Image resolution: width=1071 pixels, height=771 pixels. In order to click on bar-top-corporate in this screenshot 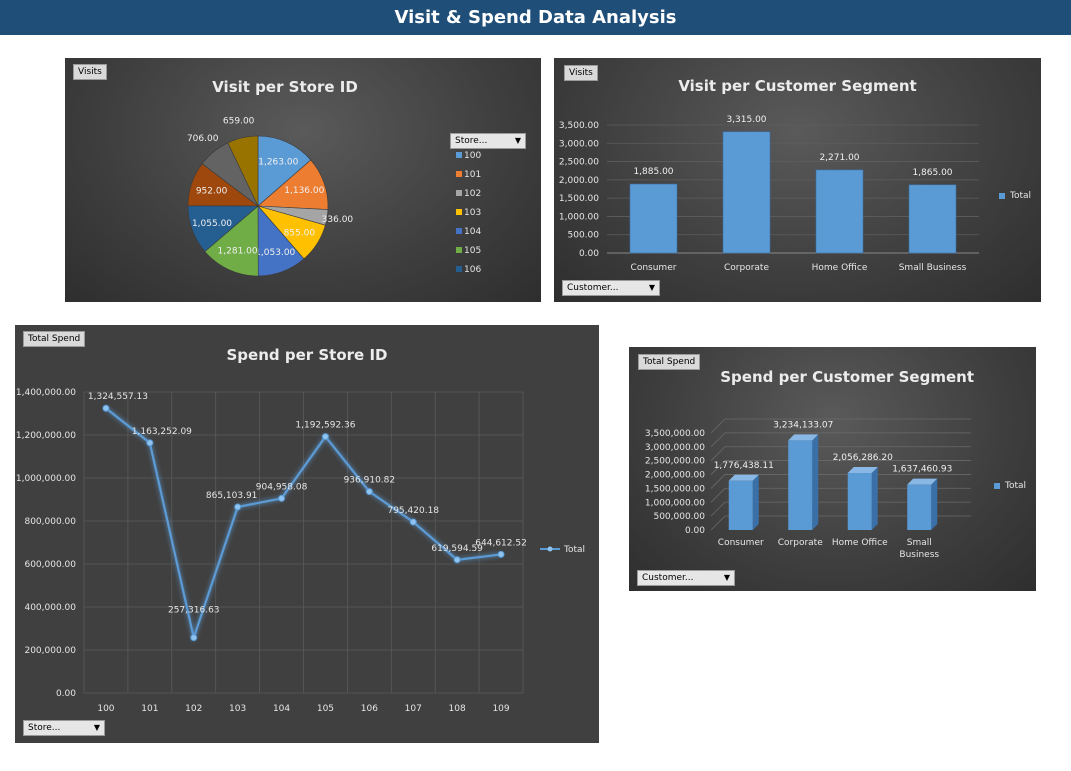, I will do `click(803, 437)`.